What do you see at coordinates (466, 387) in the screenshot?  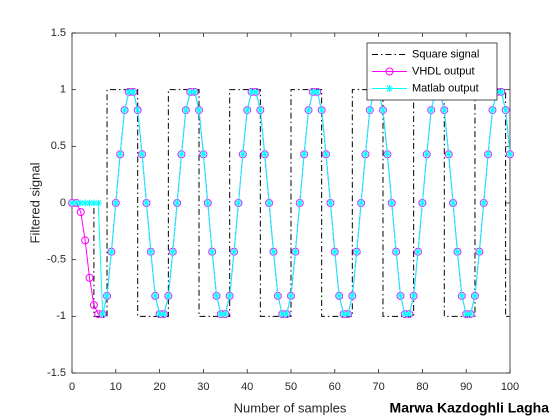 I see `x-tick-label: 90` at bounding box center [466, 387].